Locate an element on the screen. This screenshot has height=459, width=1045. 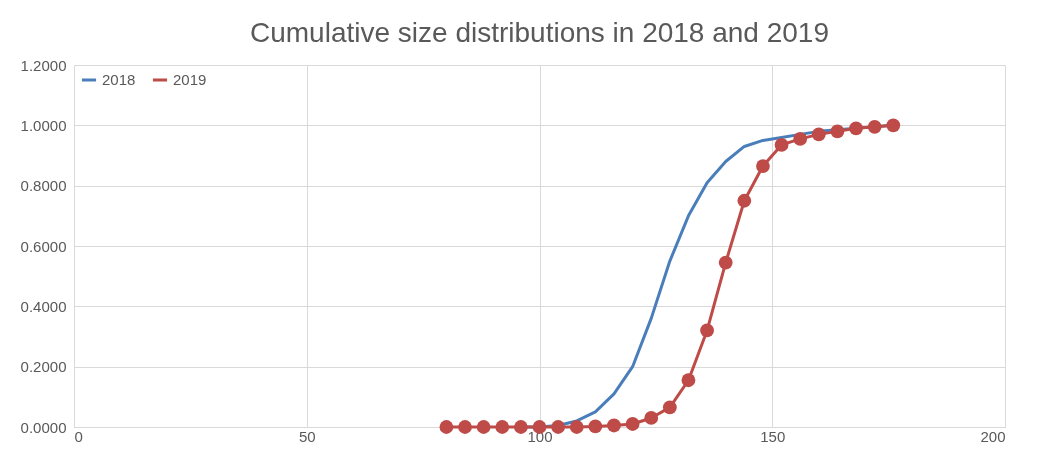
legend-label: 2018 is located at coordinates (119, 79).